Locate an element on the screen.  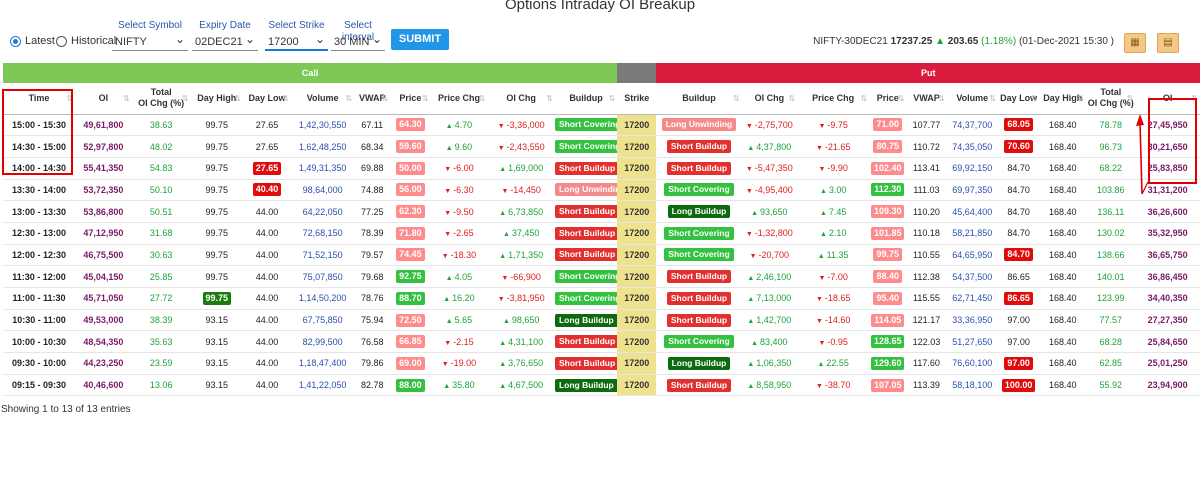
col-put-day-high: Day High is located at coordinates (1063, 99).